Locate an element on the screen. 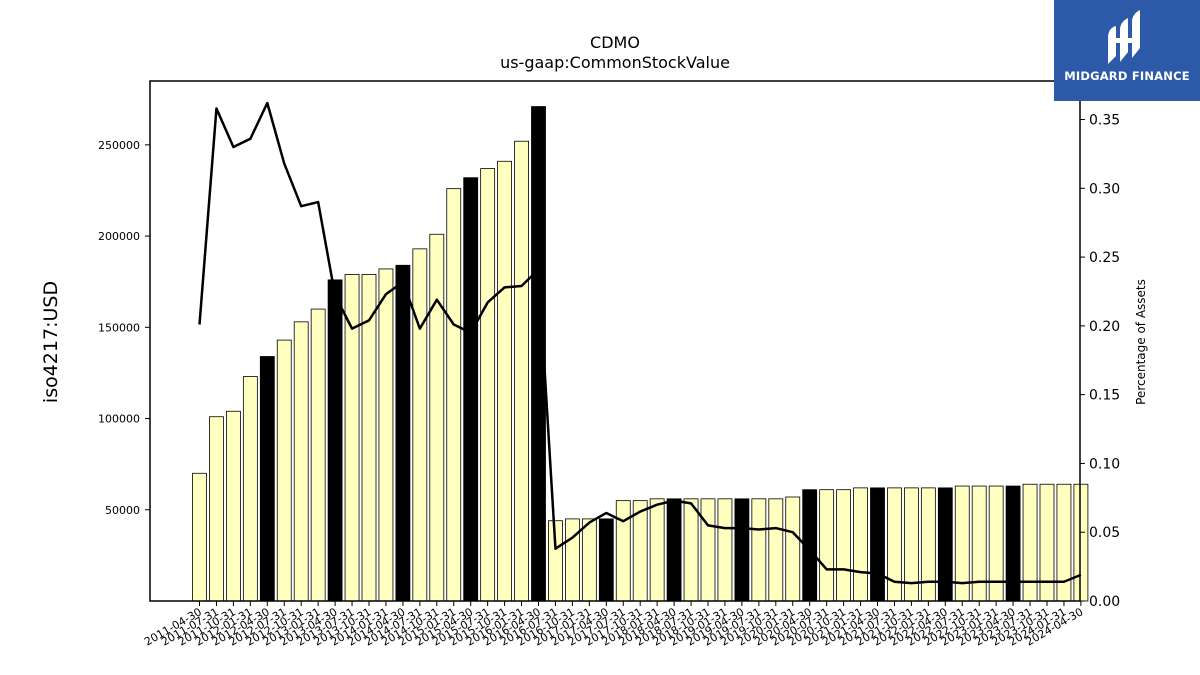 This screenshot has height=675, width=1200. y-tick-label: 200000 is located at coordinates (119, 236).